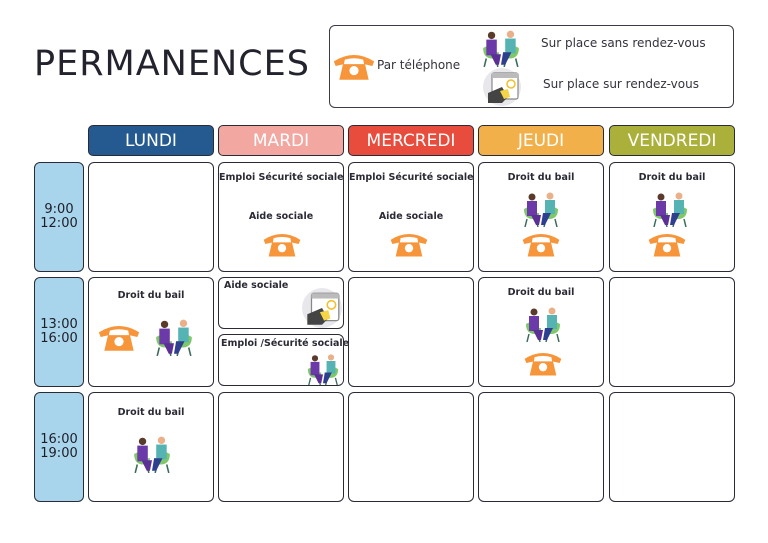  I want to click on cell-mercredi-morning: Emploi Sécurité sociale Aide sociale, so click(411, 217).